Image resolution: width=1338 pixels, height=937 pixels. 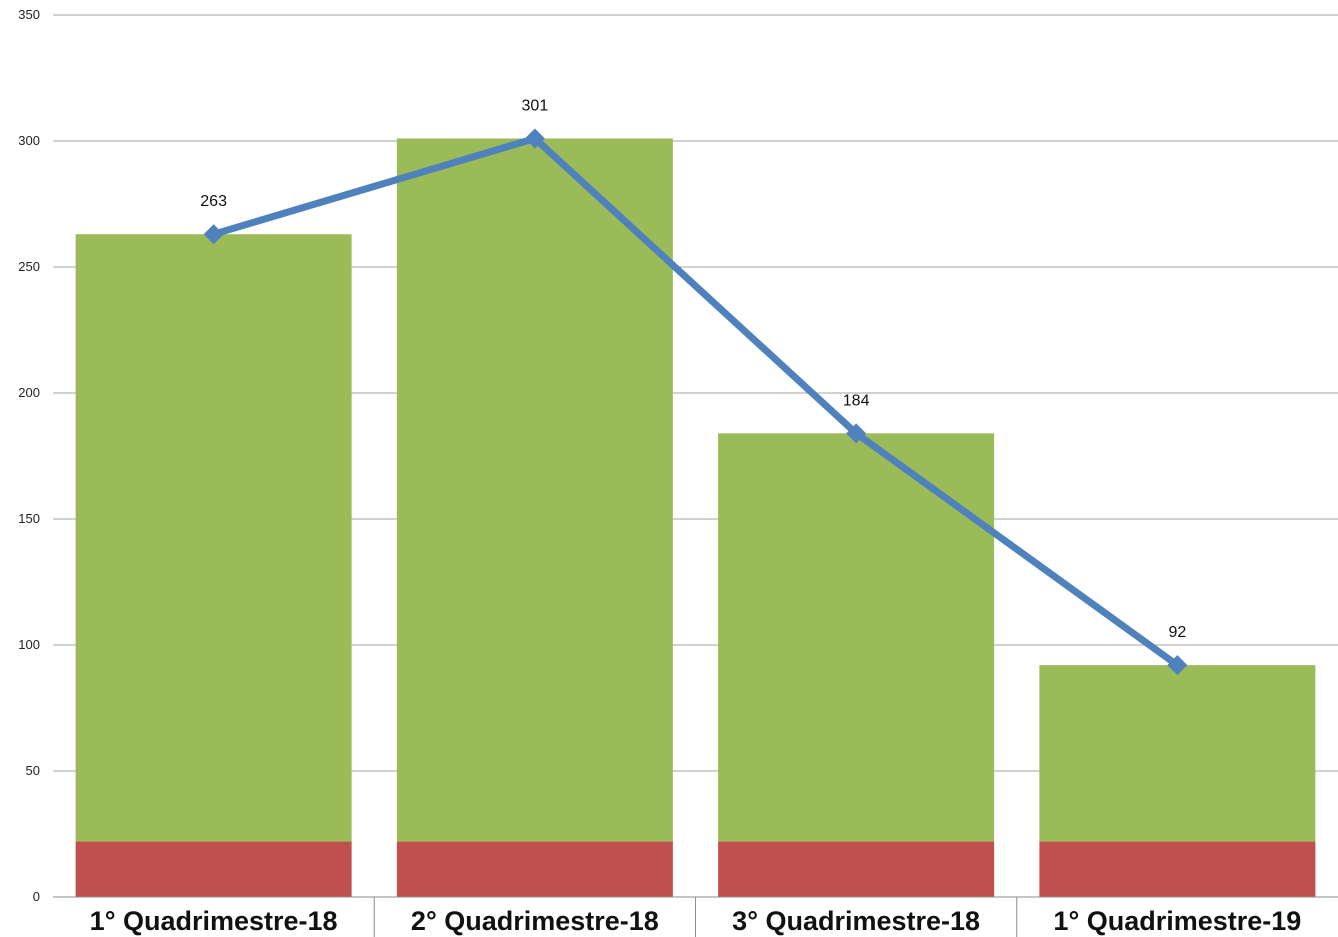 What do you see at coordinates (29, 518) in the screenshot?
I see `y-tick-label: 150` at bounding box center [29, 518].